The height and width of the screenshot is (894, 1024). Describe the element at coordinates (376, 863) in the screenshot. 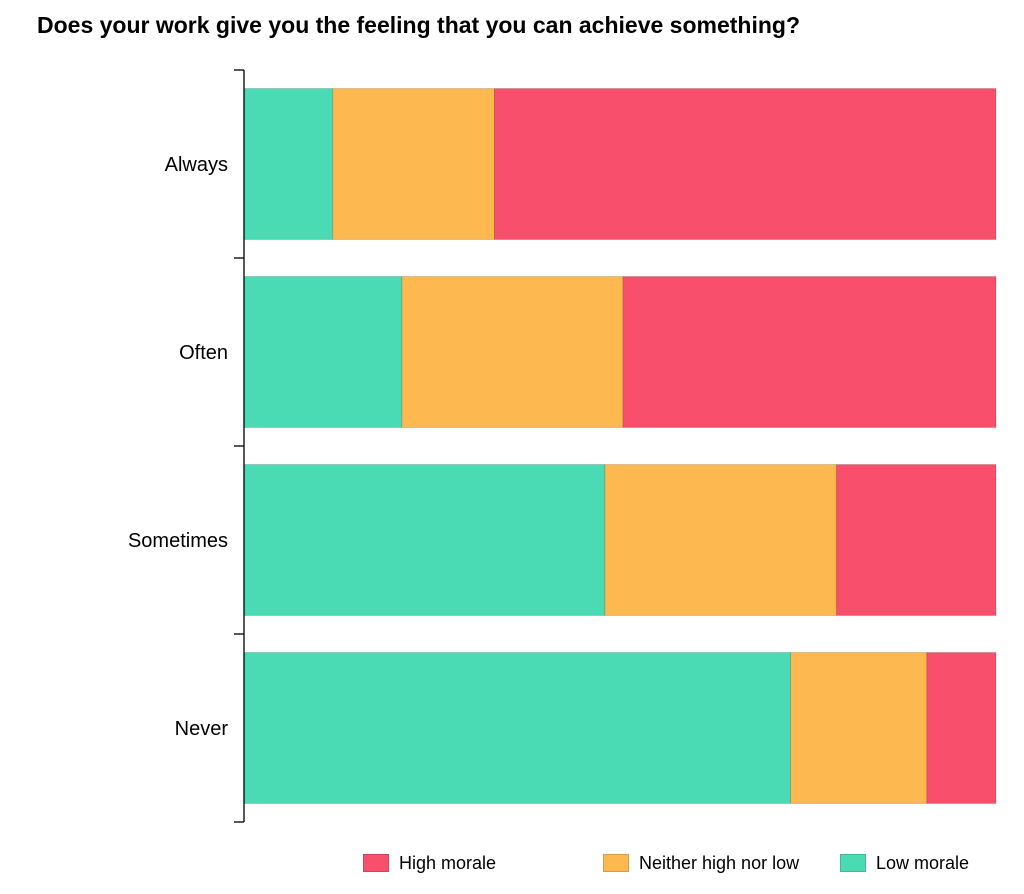

I see `legend-swatch-high-morale` at that location.